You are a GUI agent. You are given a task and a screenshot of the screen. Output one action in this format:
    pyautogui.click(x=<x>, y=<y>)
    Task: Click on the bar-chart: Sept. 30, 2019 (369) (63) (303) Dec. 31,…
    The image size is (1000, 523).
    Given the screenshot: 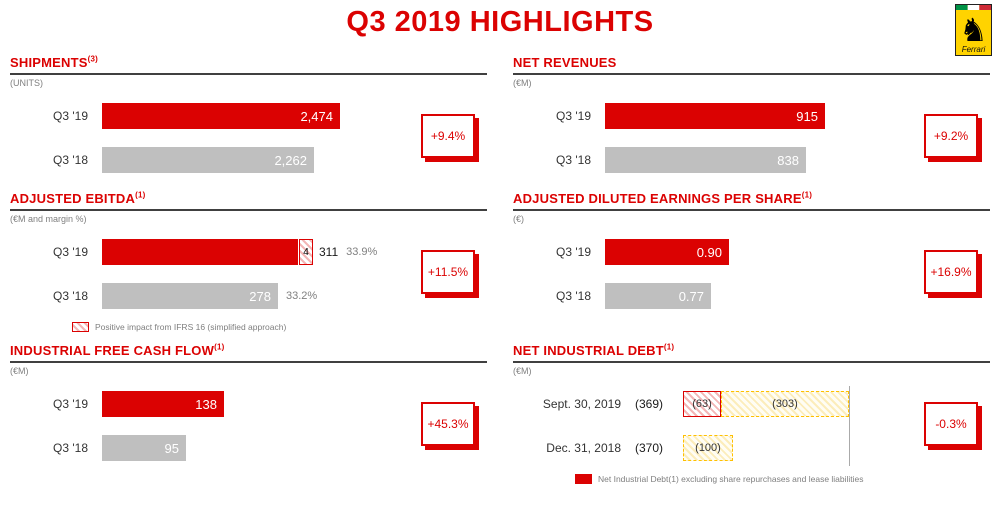 What is the action you would take?
    pyautogui.click(x=751, y=424)
    